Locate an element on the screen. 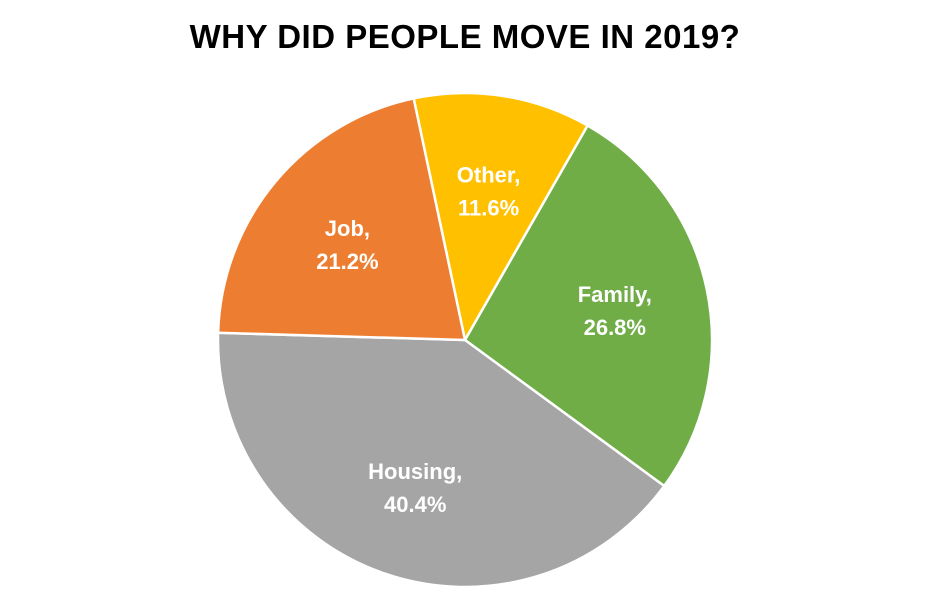 The image size is (930, 612). pie-label-name: Other, is located at coordinates (489, 175).